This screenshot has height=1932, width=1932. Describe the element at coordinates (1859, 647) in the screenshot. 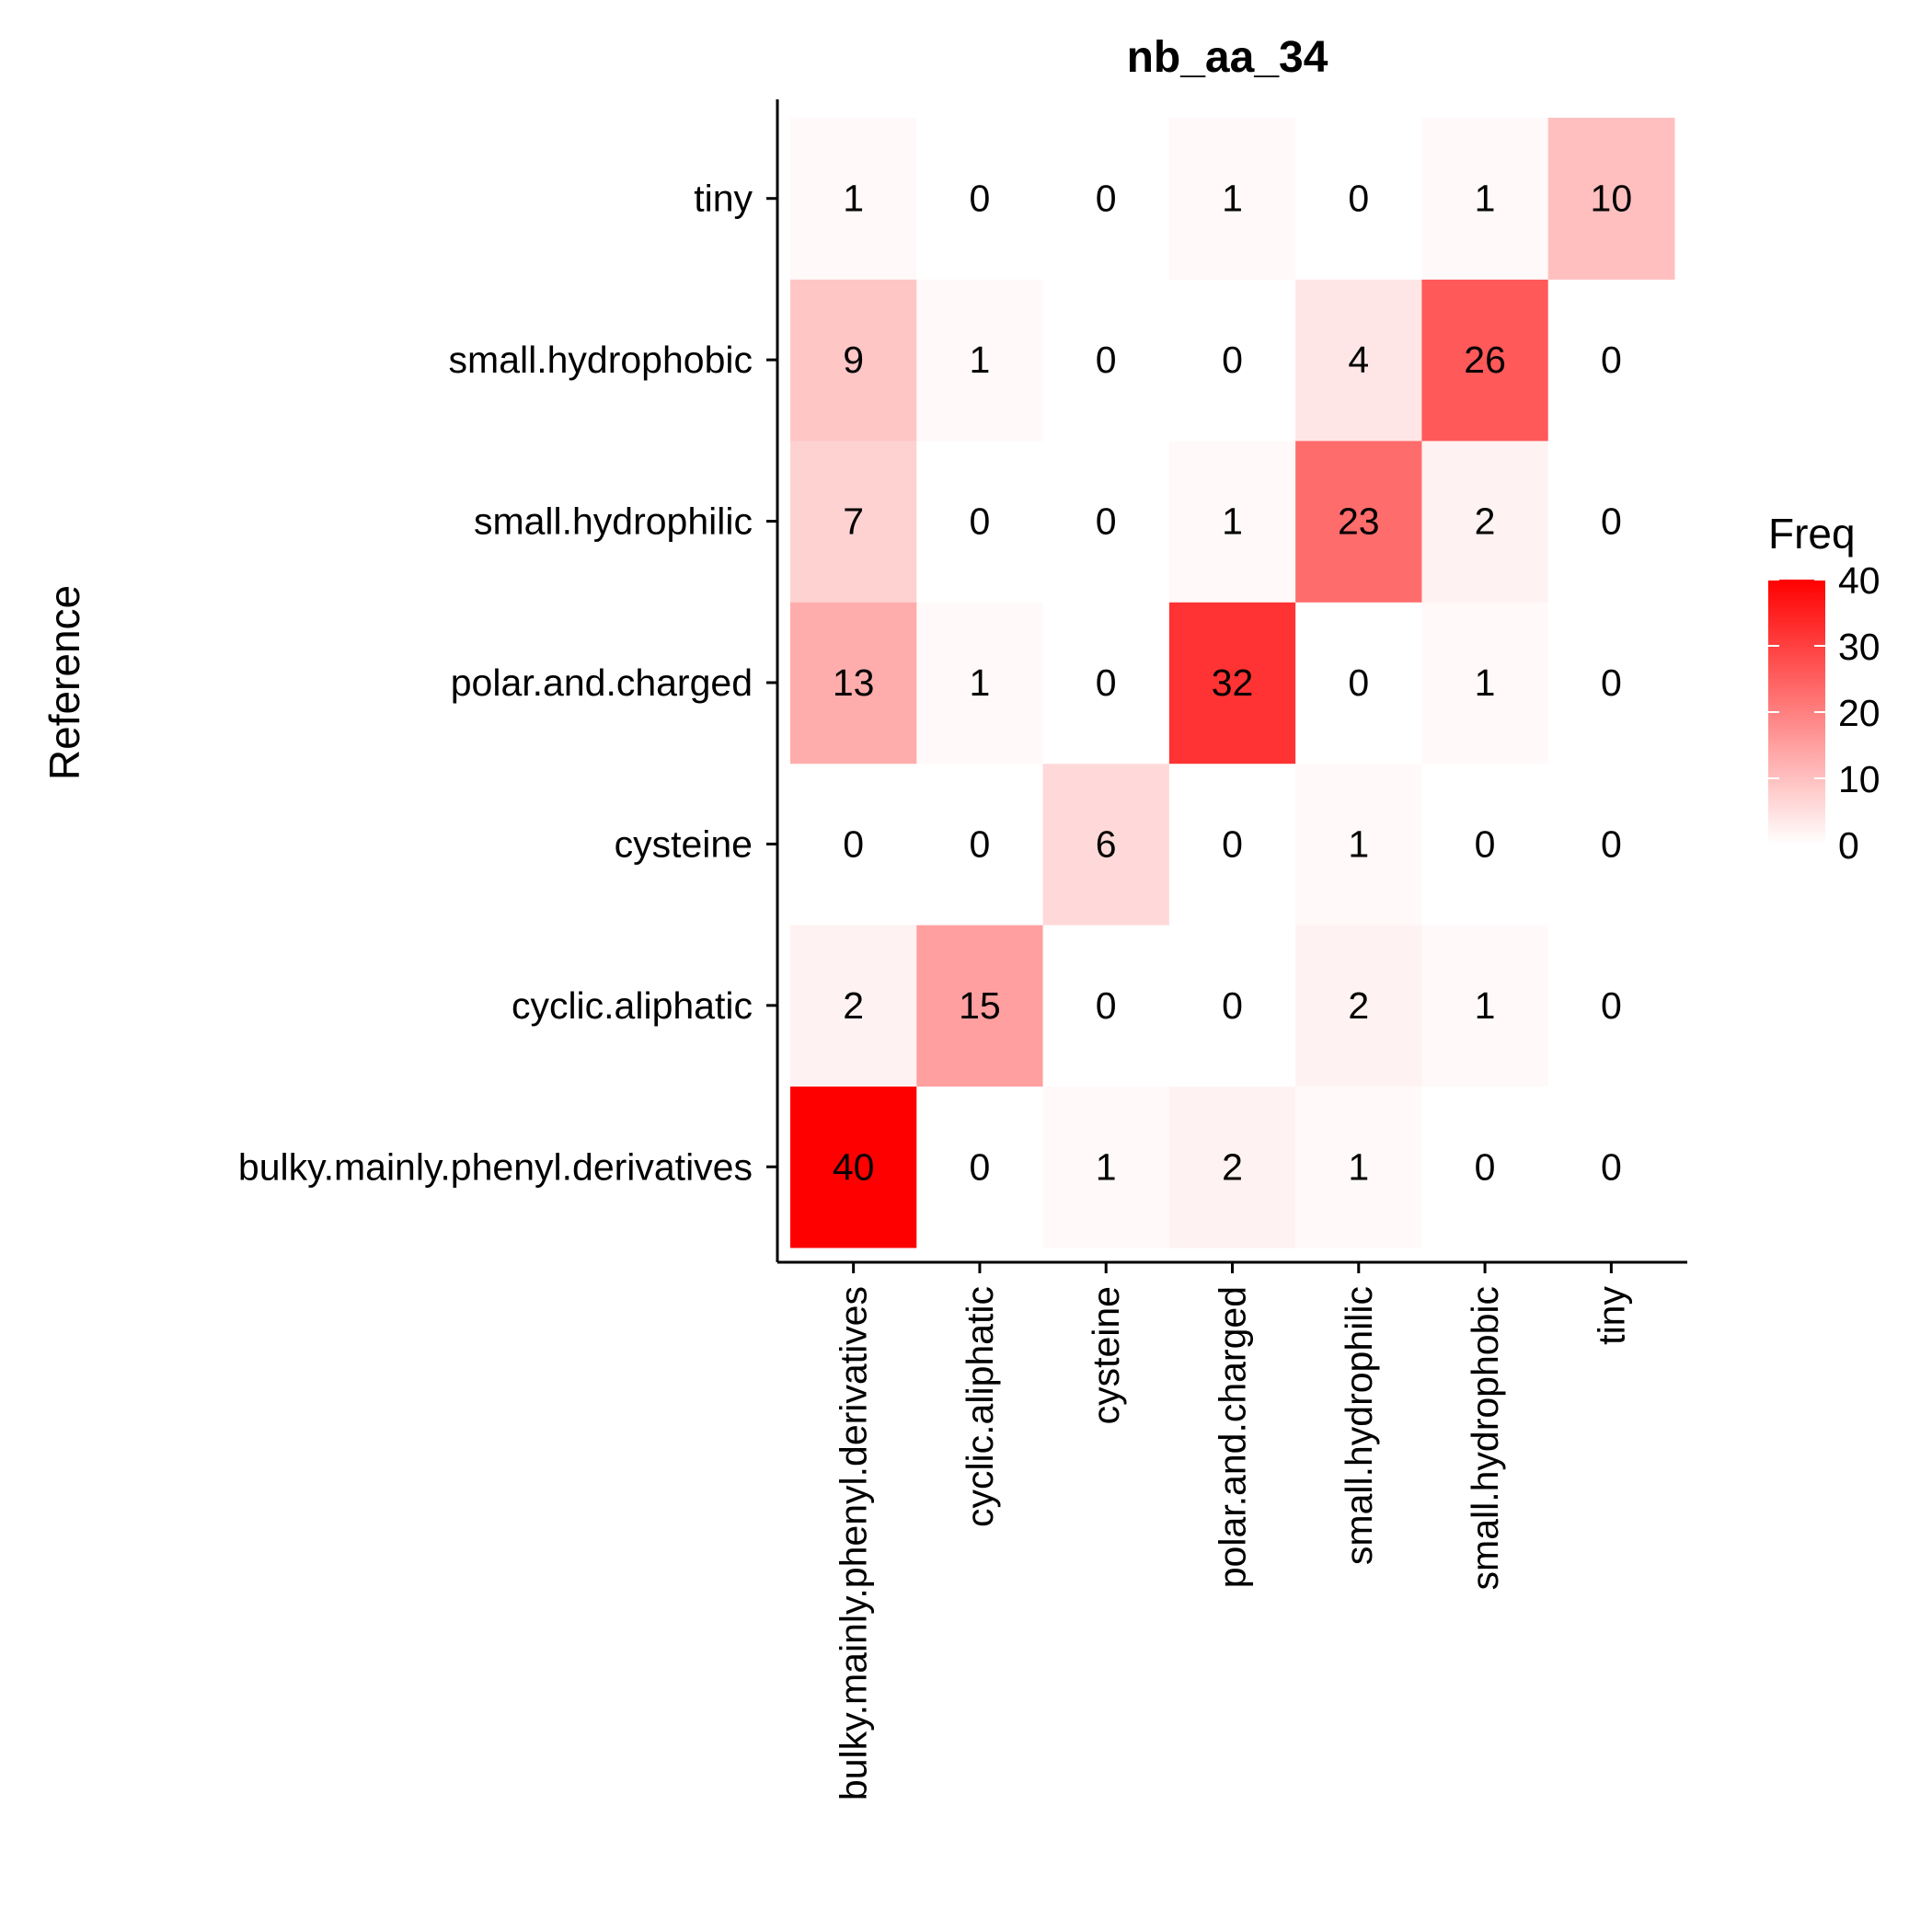

I see `legend-tick-label: 30` at that location.